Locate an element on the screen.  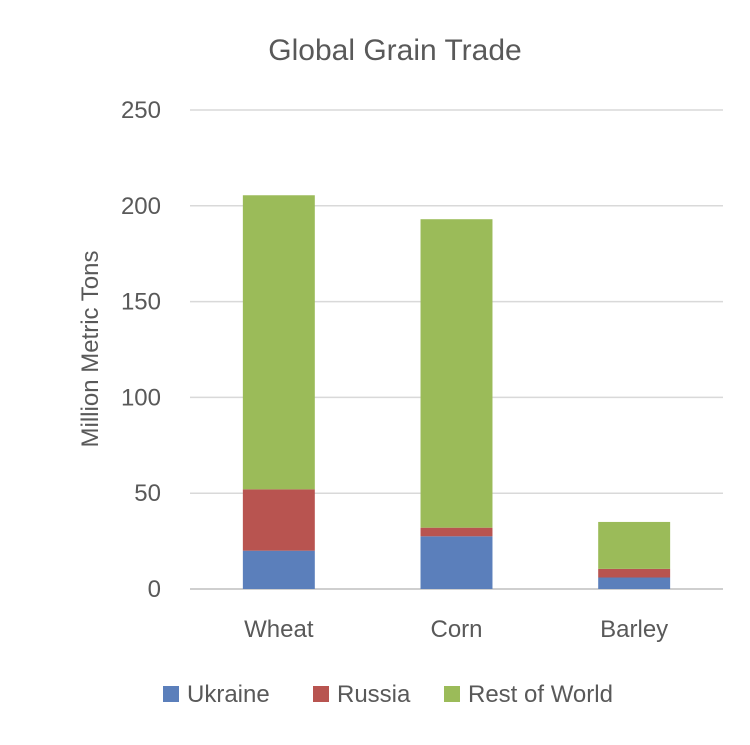
x-tick-label: Corn is located at coordinates (456, 629).